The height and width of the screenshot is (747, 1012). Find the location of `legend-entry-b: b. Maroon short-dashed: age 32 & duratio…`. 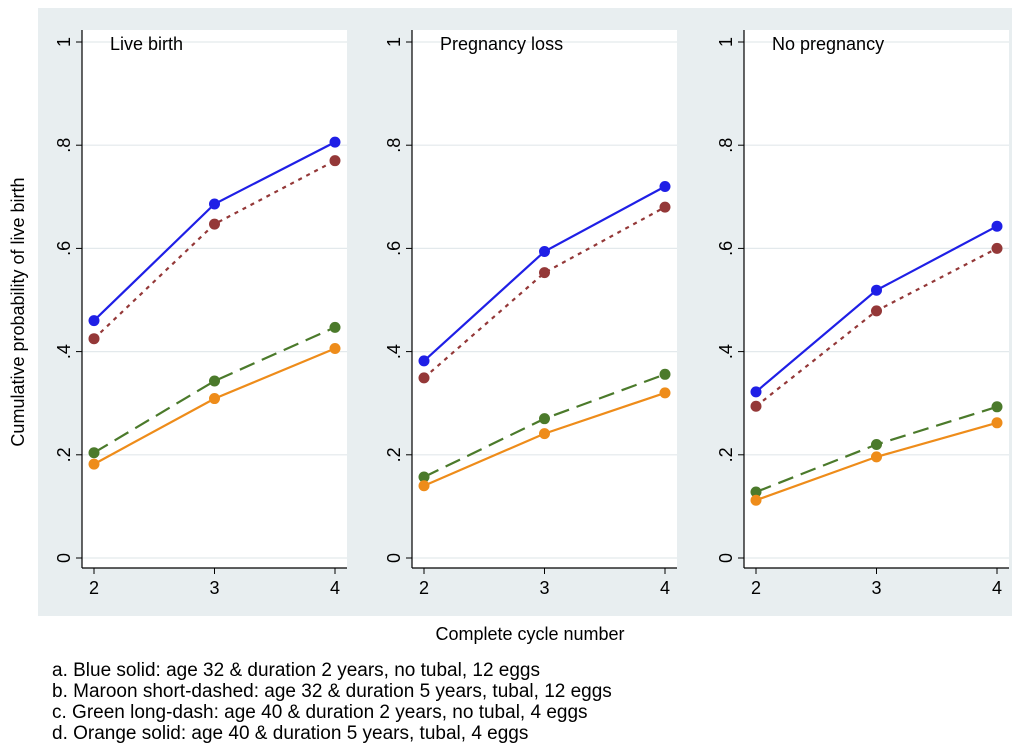

legend-entry-b: b. Maroon short-dashed: age 32 & duratio… is located at coordinates (332, 691).